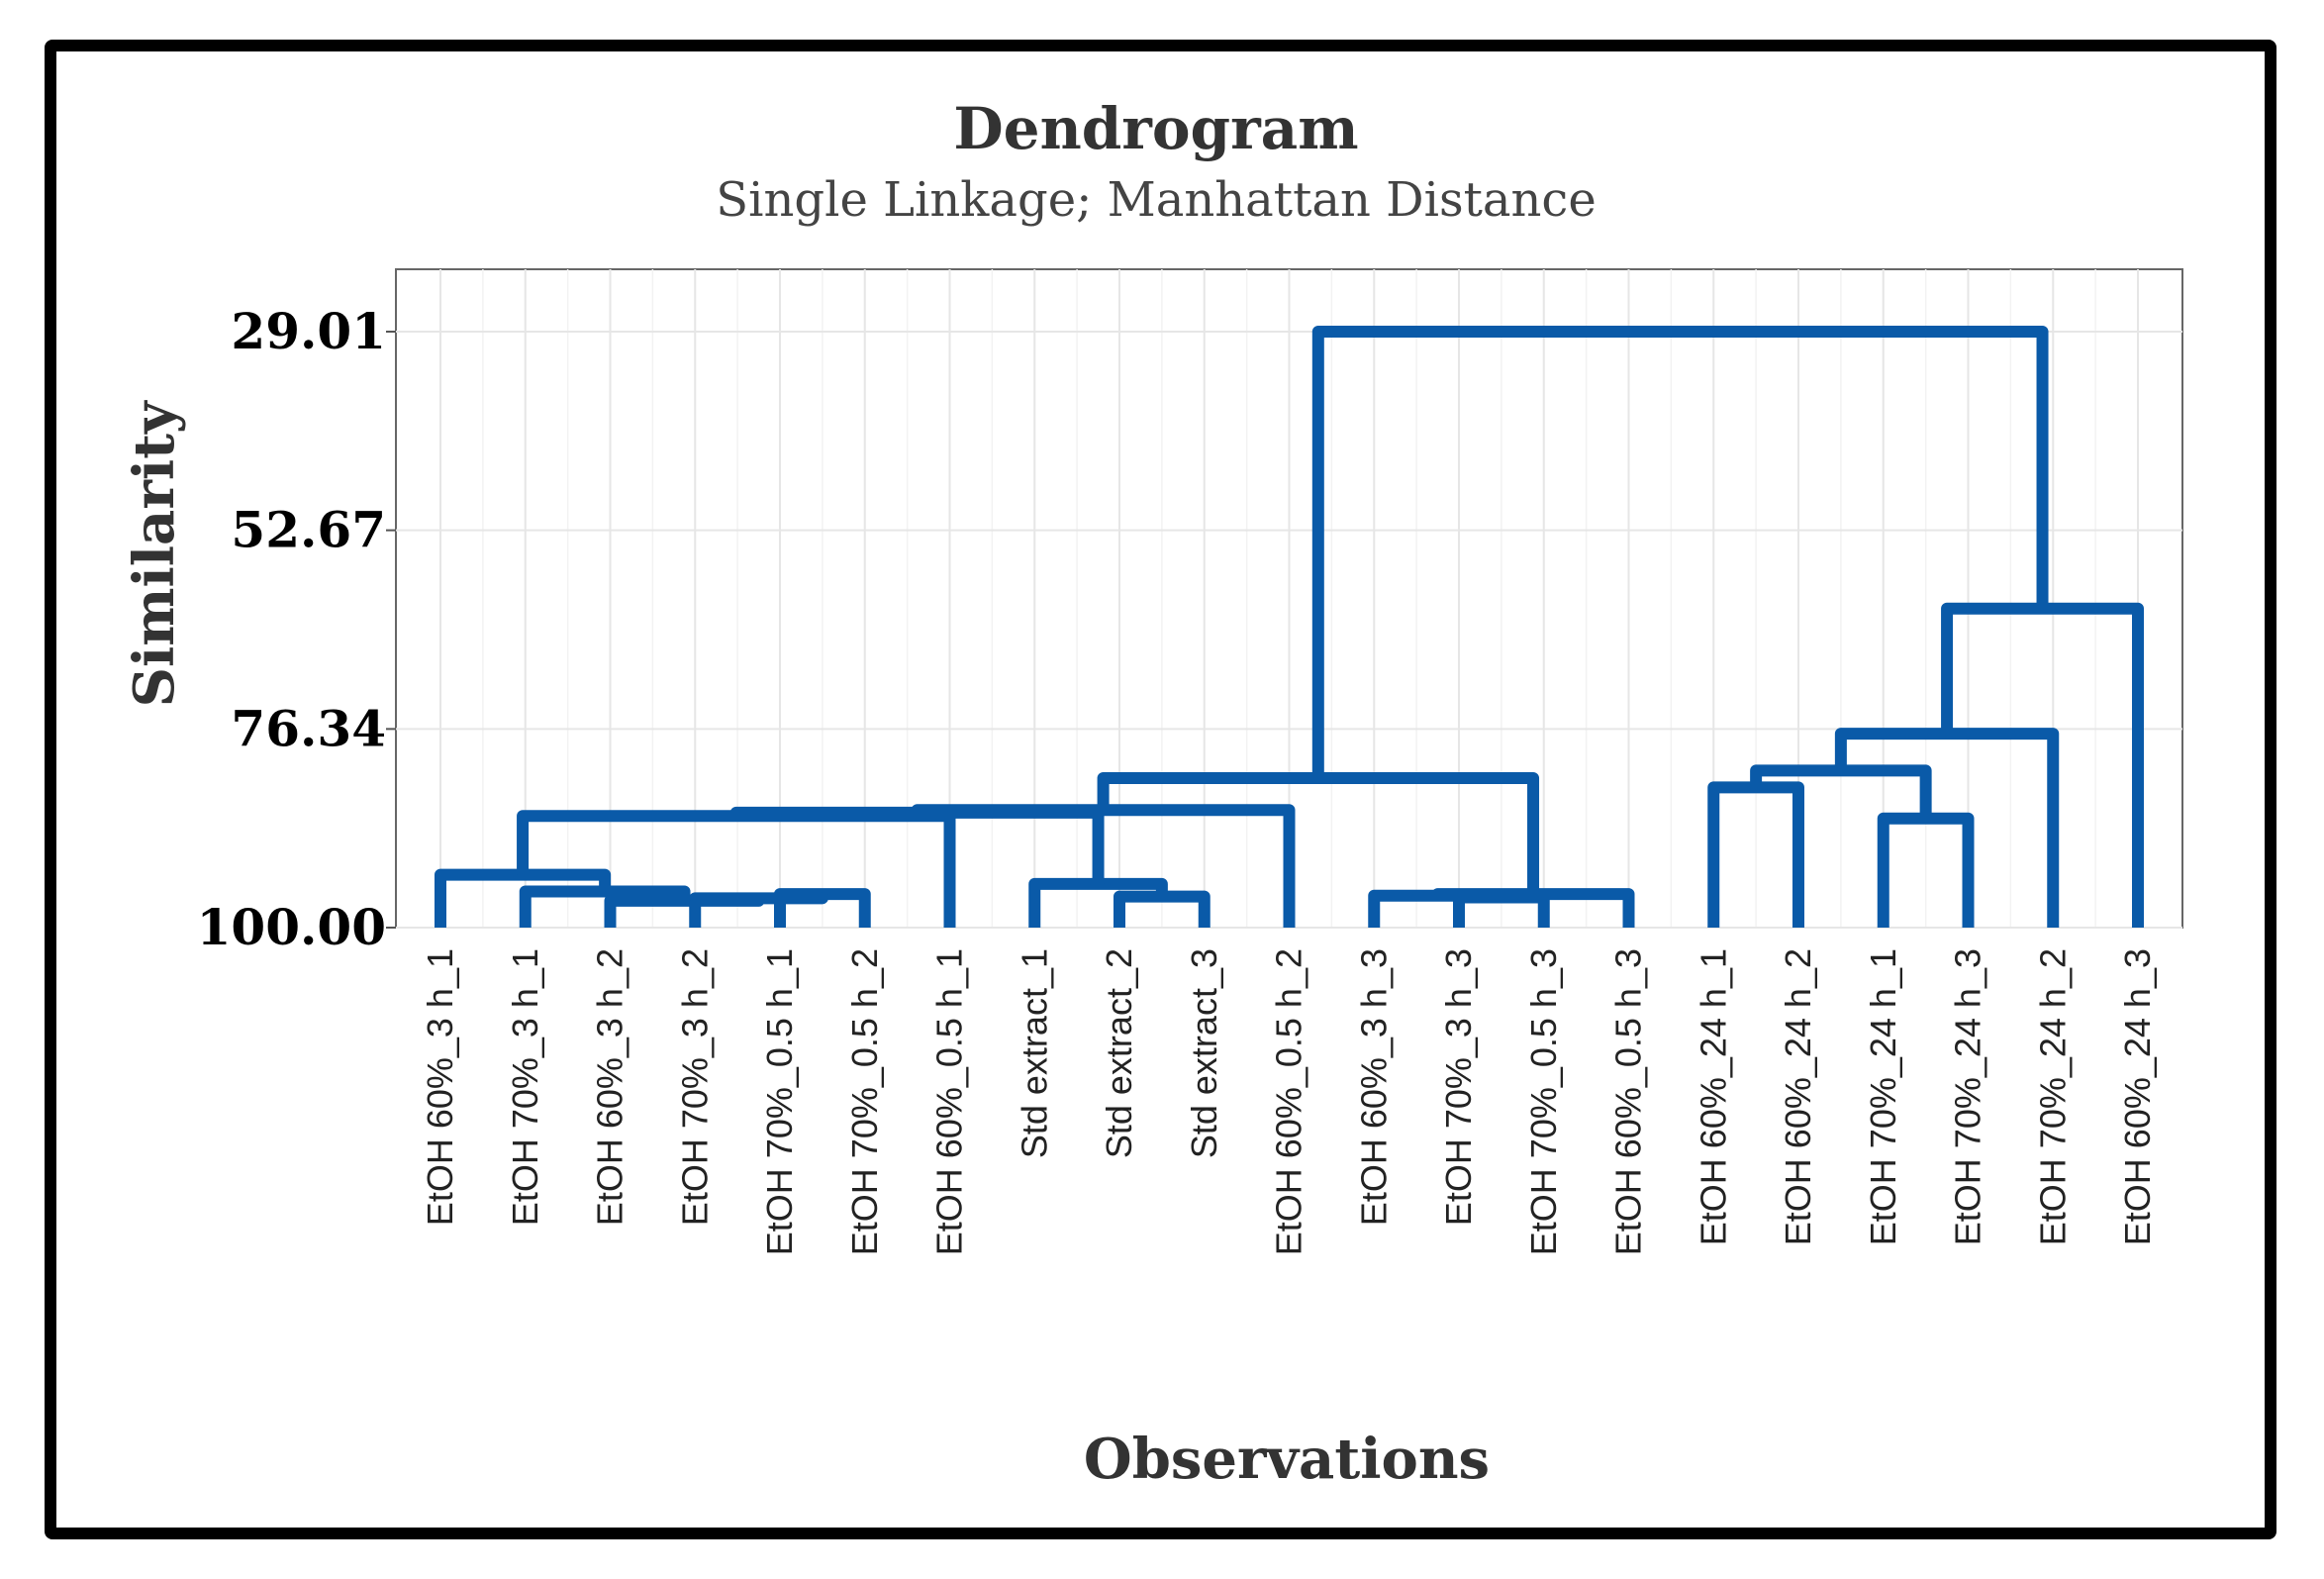 This screenshot has height=1579, width=2324. Describe the element at coordinates (440, 1087) in the screenshot. I see `leaf-label: EtOH 60%_3 h_1` at that location.